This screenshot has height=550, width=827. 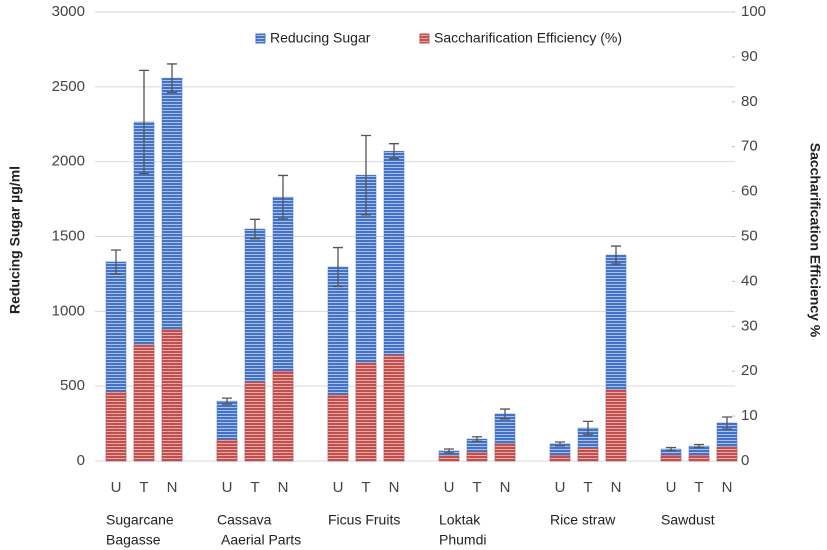 I want to click on y2-tick-label: 90, so click(x=749, y=56).